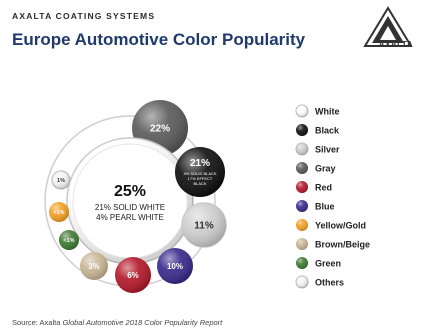  I want to click on bubble-sheen-blue, so click(175, 266).